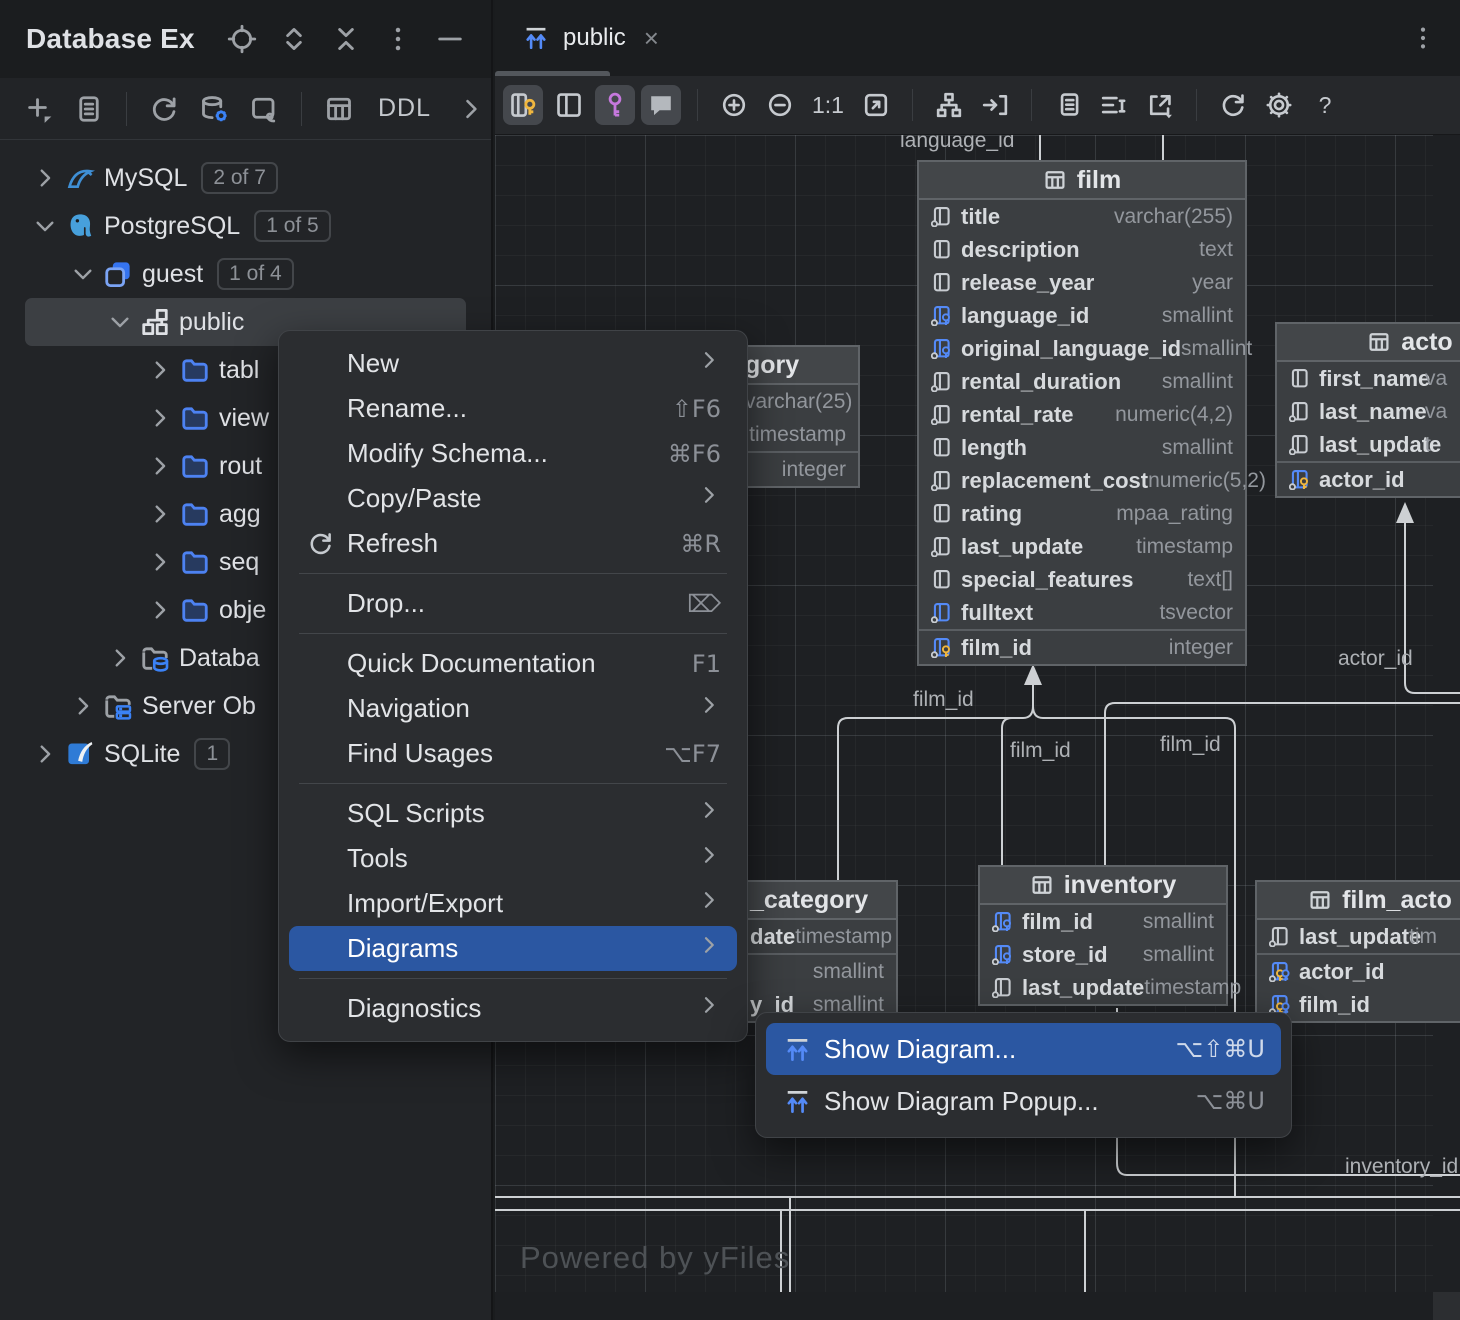 This screenshot has height=1320, width=1460. What do you see at coordinates (1068, 105) in the screenshot?
I see `copy-diagram-button` at bounding box center [1068, 105].